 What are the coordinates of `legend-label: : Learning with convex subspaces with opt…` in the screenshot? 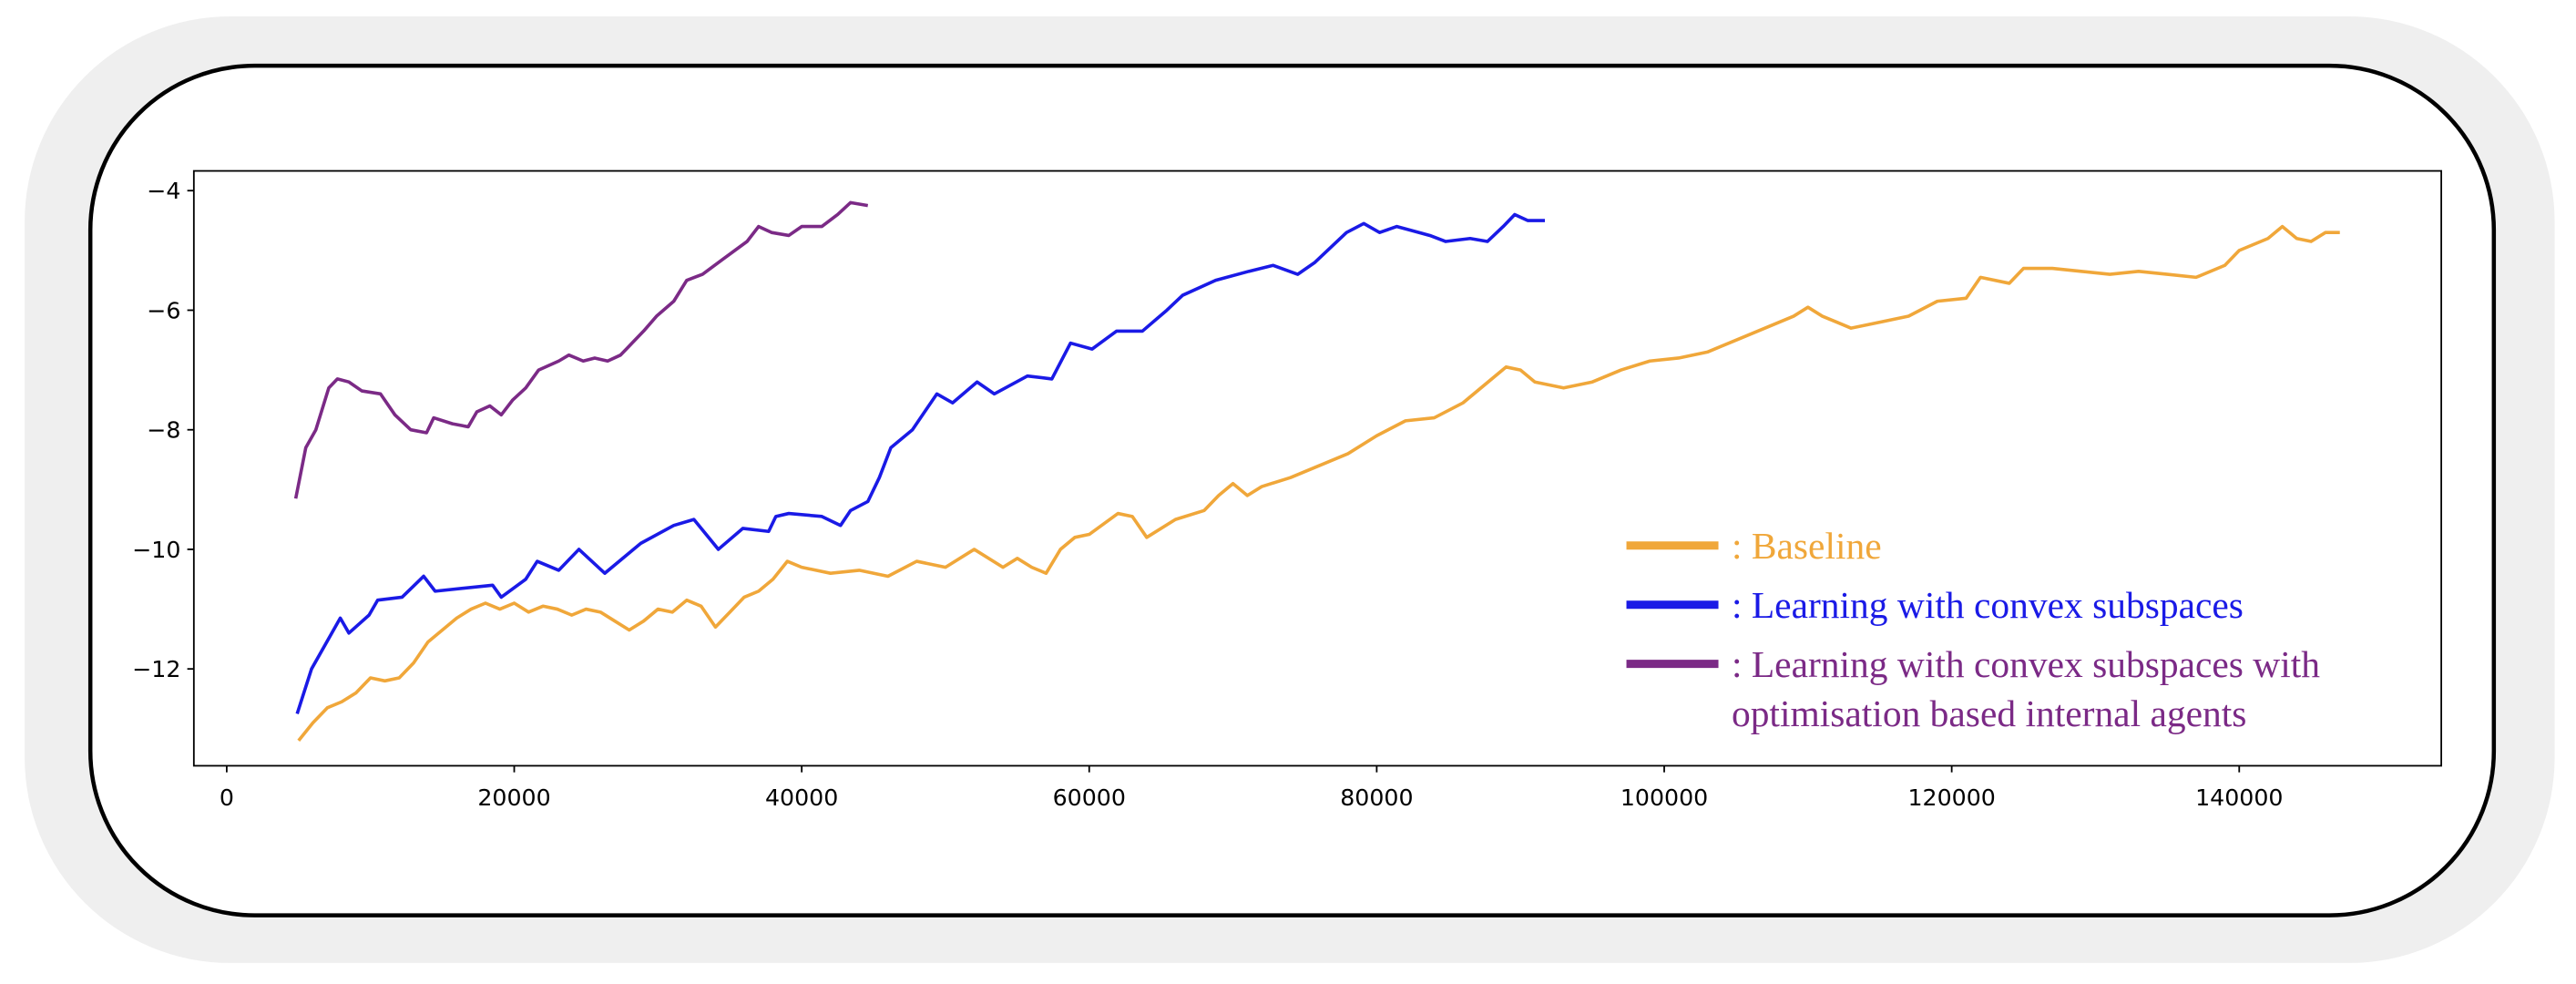 It's located at (2026, 688).